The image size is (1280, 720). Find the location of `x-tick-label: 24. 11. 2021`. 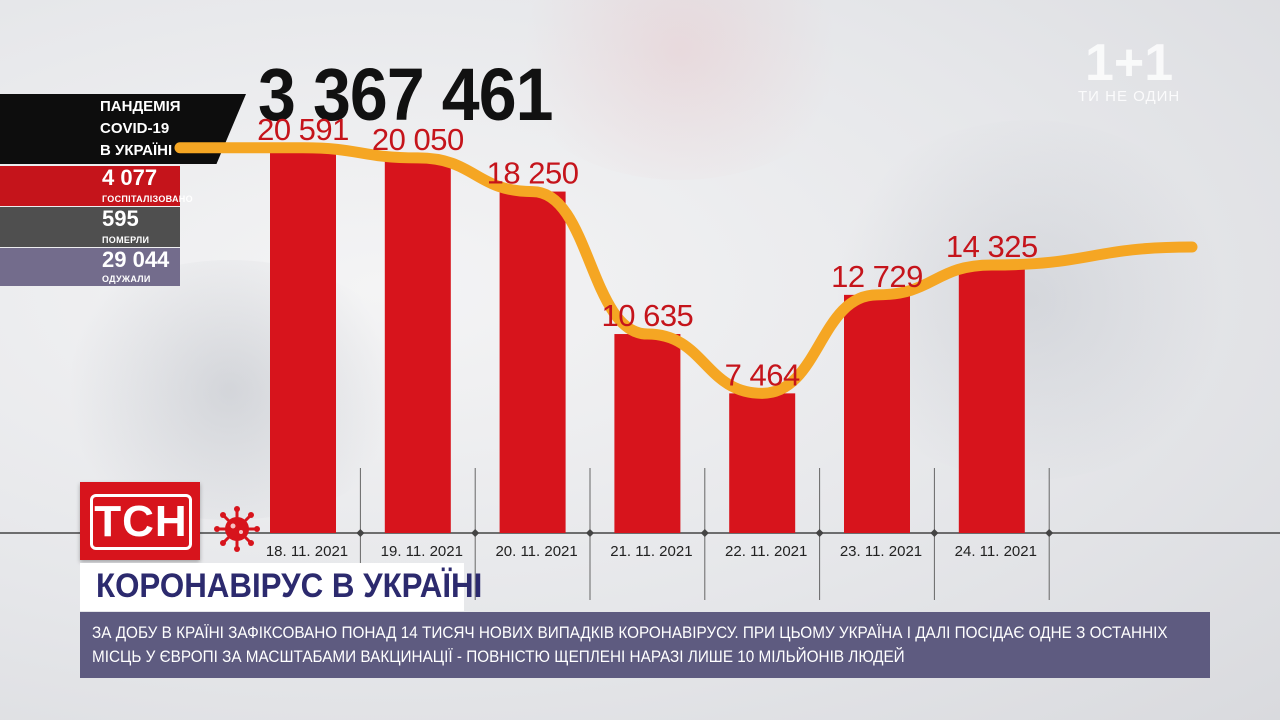

x-tick-label: 24. 11. 2021 is located at coordinates (996, 551).